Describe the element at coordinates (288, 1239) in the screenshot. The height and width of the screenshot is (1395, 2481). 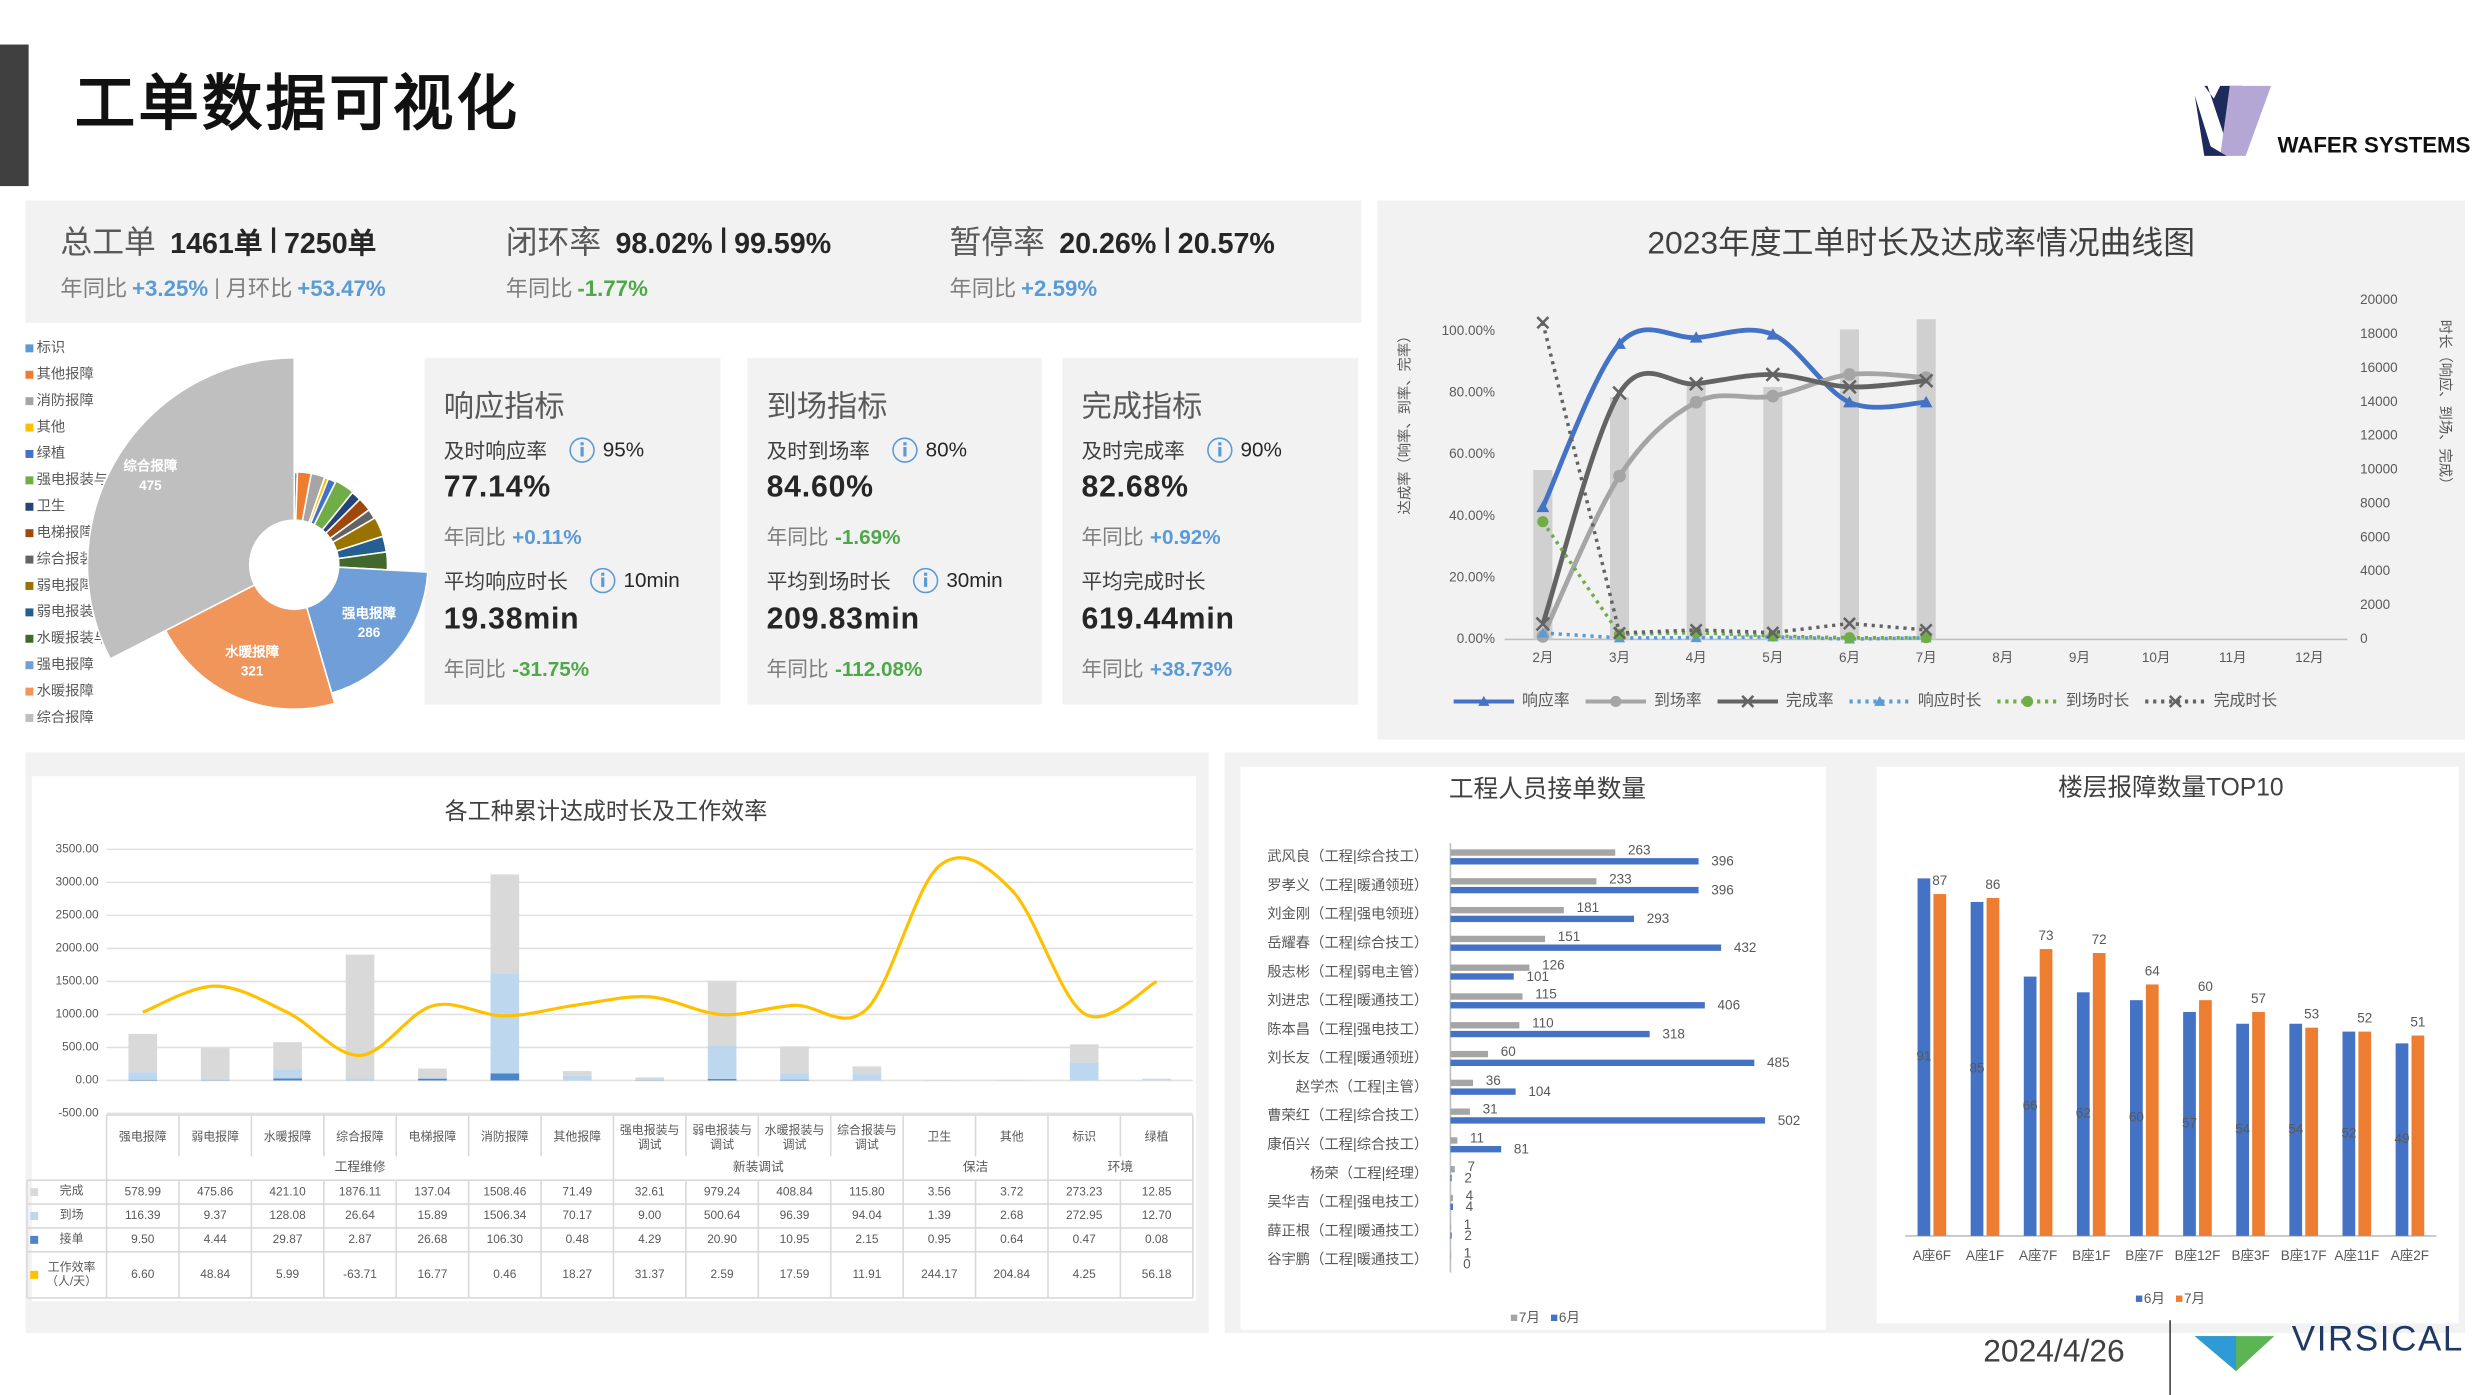
I see `cell-value: 29.87` at that location.